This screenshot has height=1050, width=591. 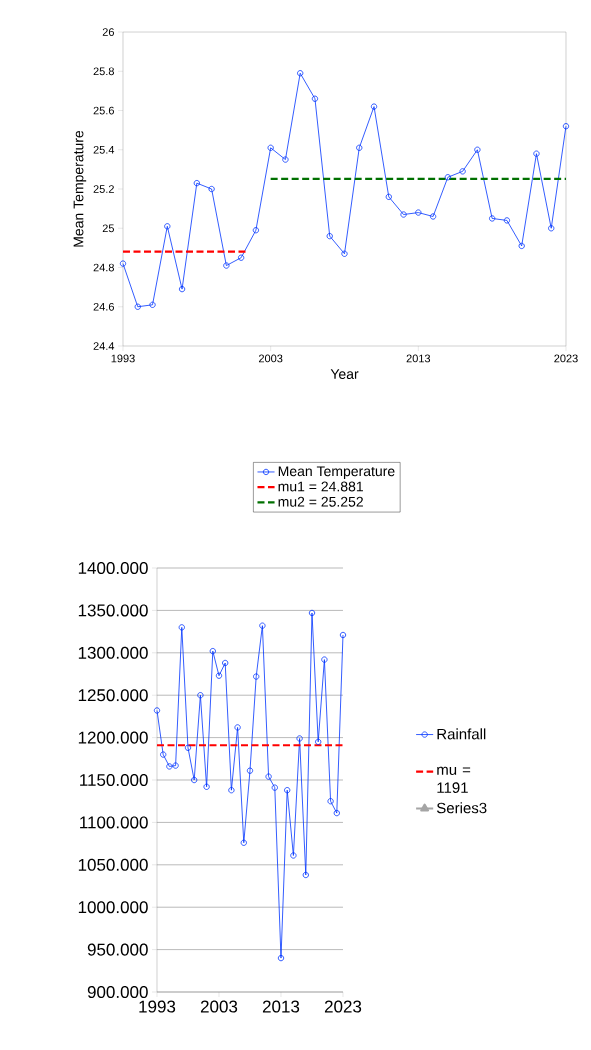 What do you see at coordinates (113, 652) in the screenshot?
I see `y-tick-label: 1300.000` at bounding box center [113, 652].